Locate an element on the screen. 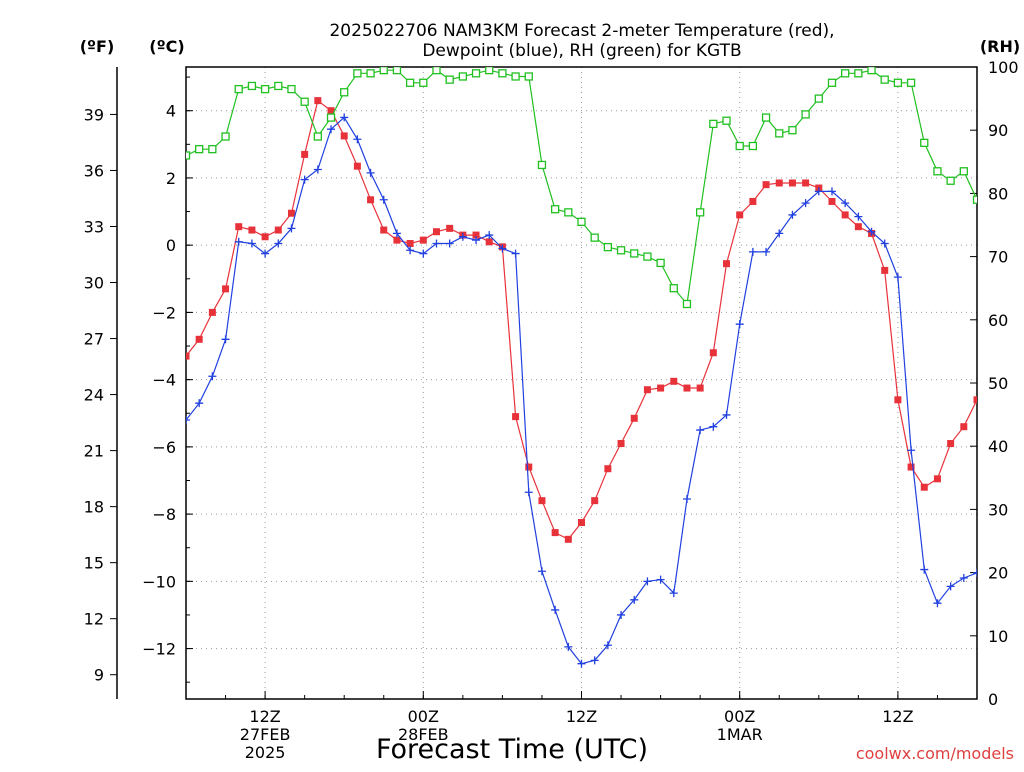  source-credit: coolwx.com/models is located at coordinates (935, 753).